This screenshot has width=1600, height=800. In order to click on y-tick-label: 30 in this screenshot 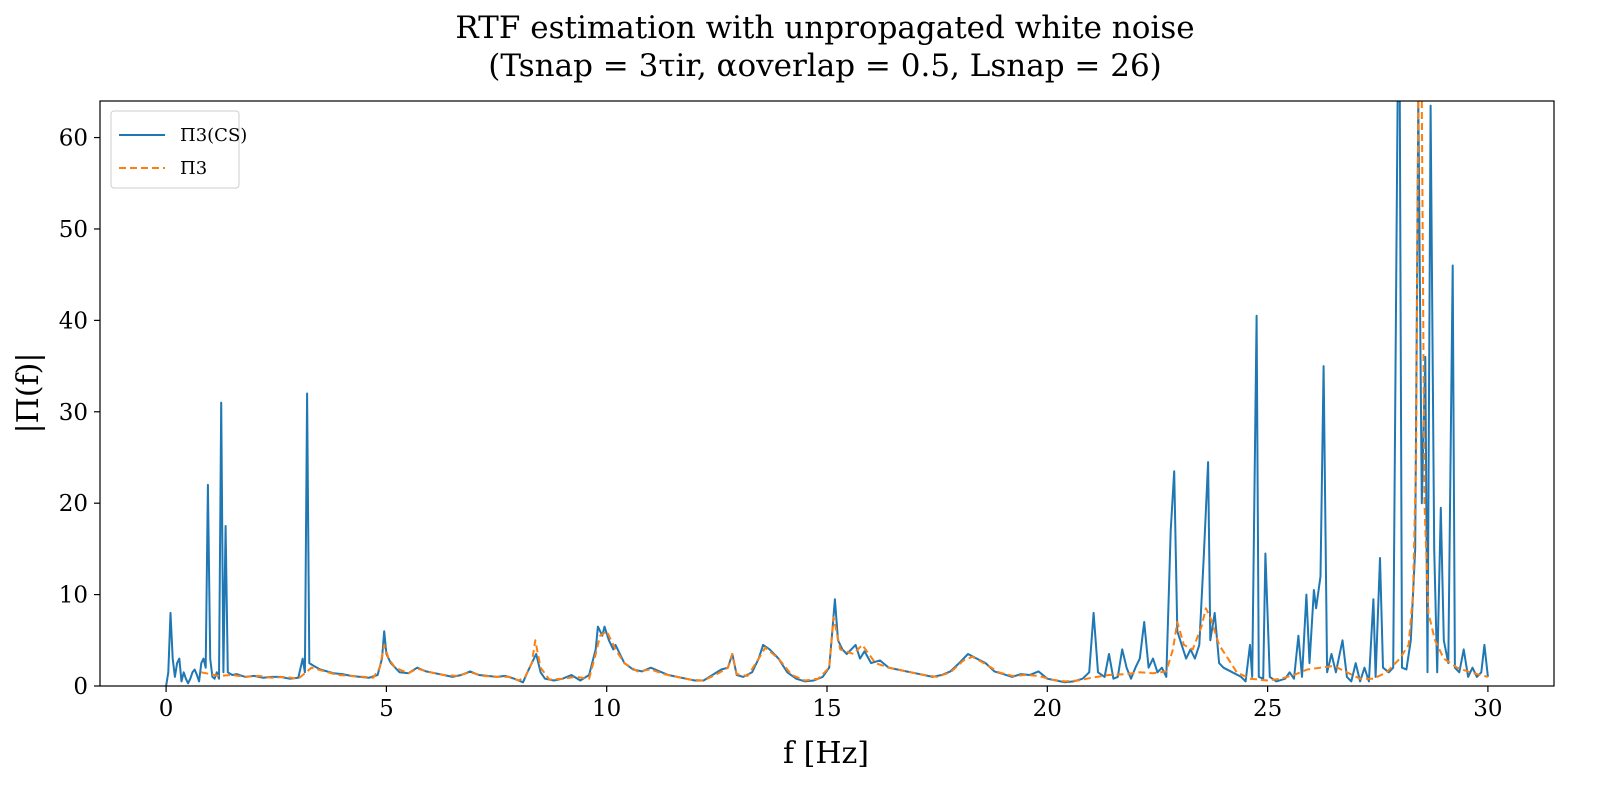, I will do `click(73, 413)`.